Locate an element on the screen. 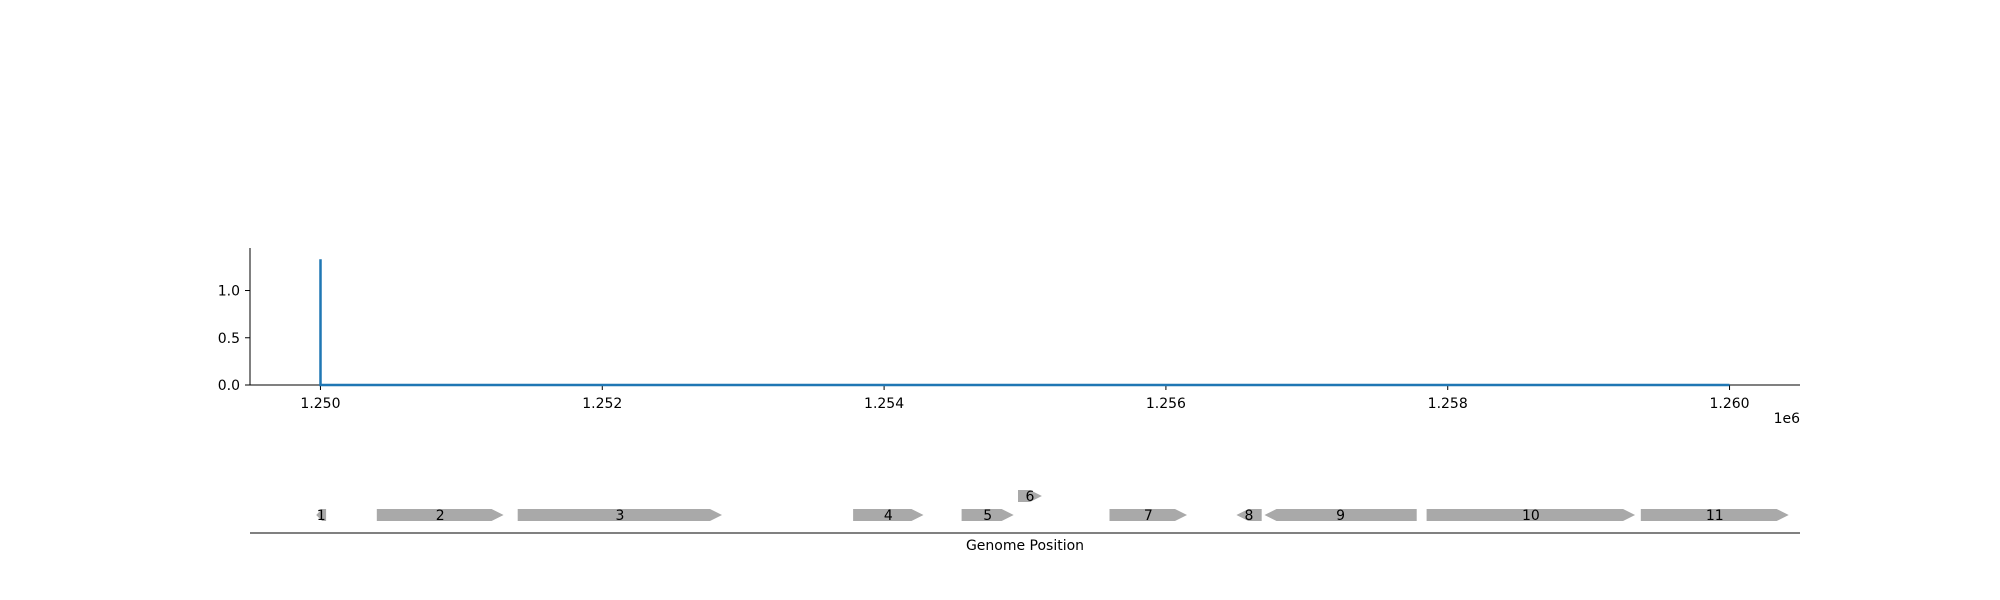 The image size is (2000, 600). gene-label: 3 is located at coordinates (619, 516).